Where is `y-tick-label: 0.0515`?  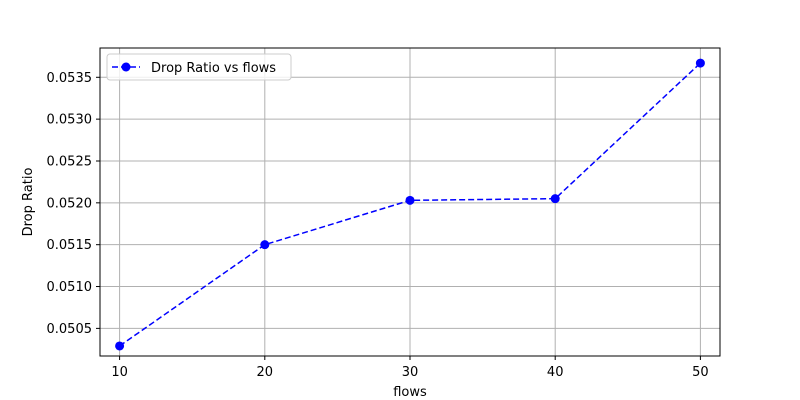
y-tick-label: 0.0515 is located at coordinates (70, 245).